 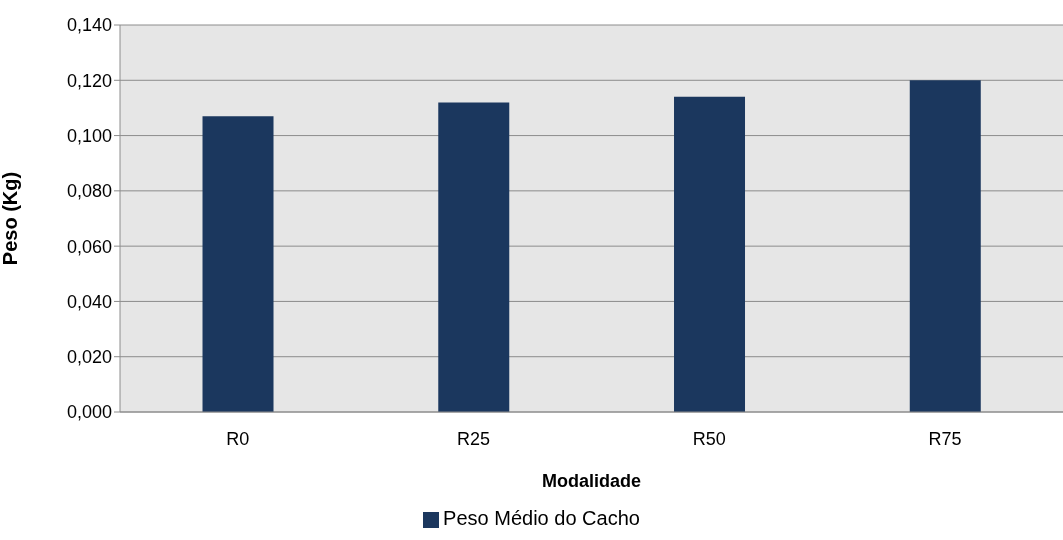 What do you see at coordinates (945, 438) in the screenshot?
I see `x-tick-label: R75` at bounding box center [945, 438].